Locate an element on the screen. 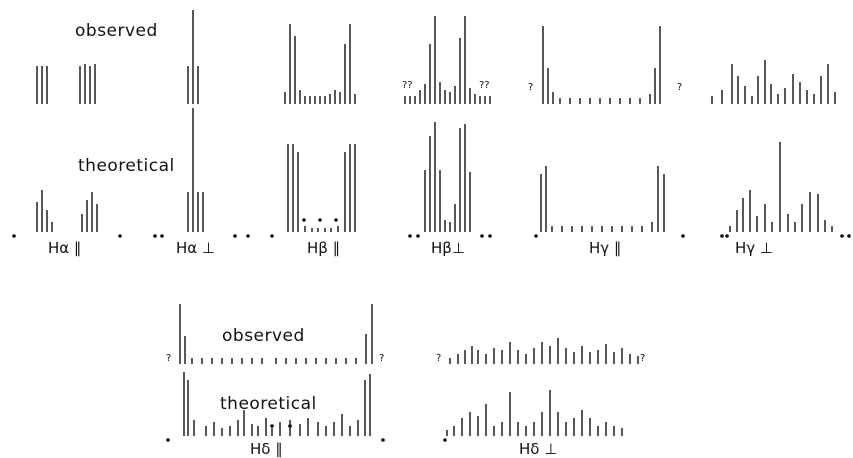  group-label-hd-perpendicular: Hδ ⊥ is located at coordinates (538, 449).